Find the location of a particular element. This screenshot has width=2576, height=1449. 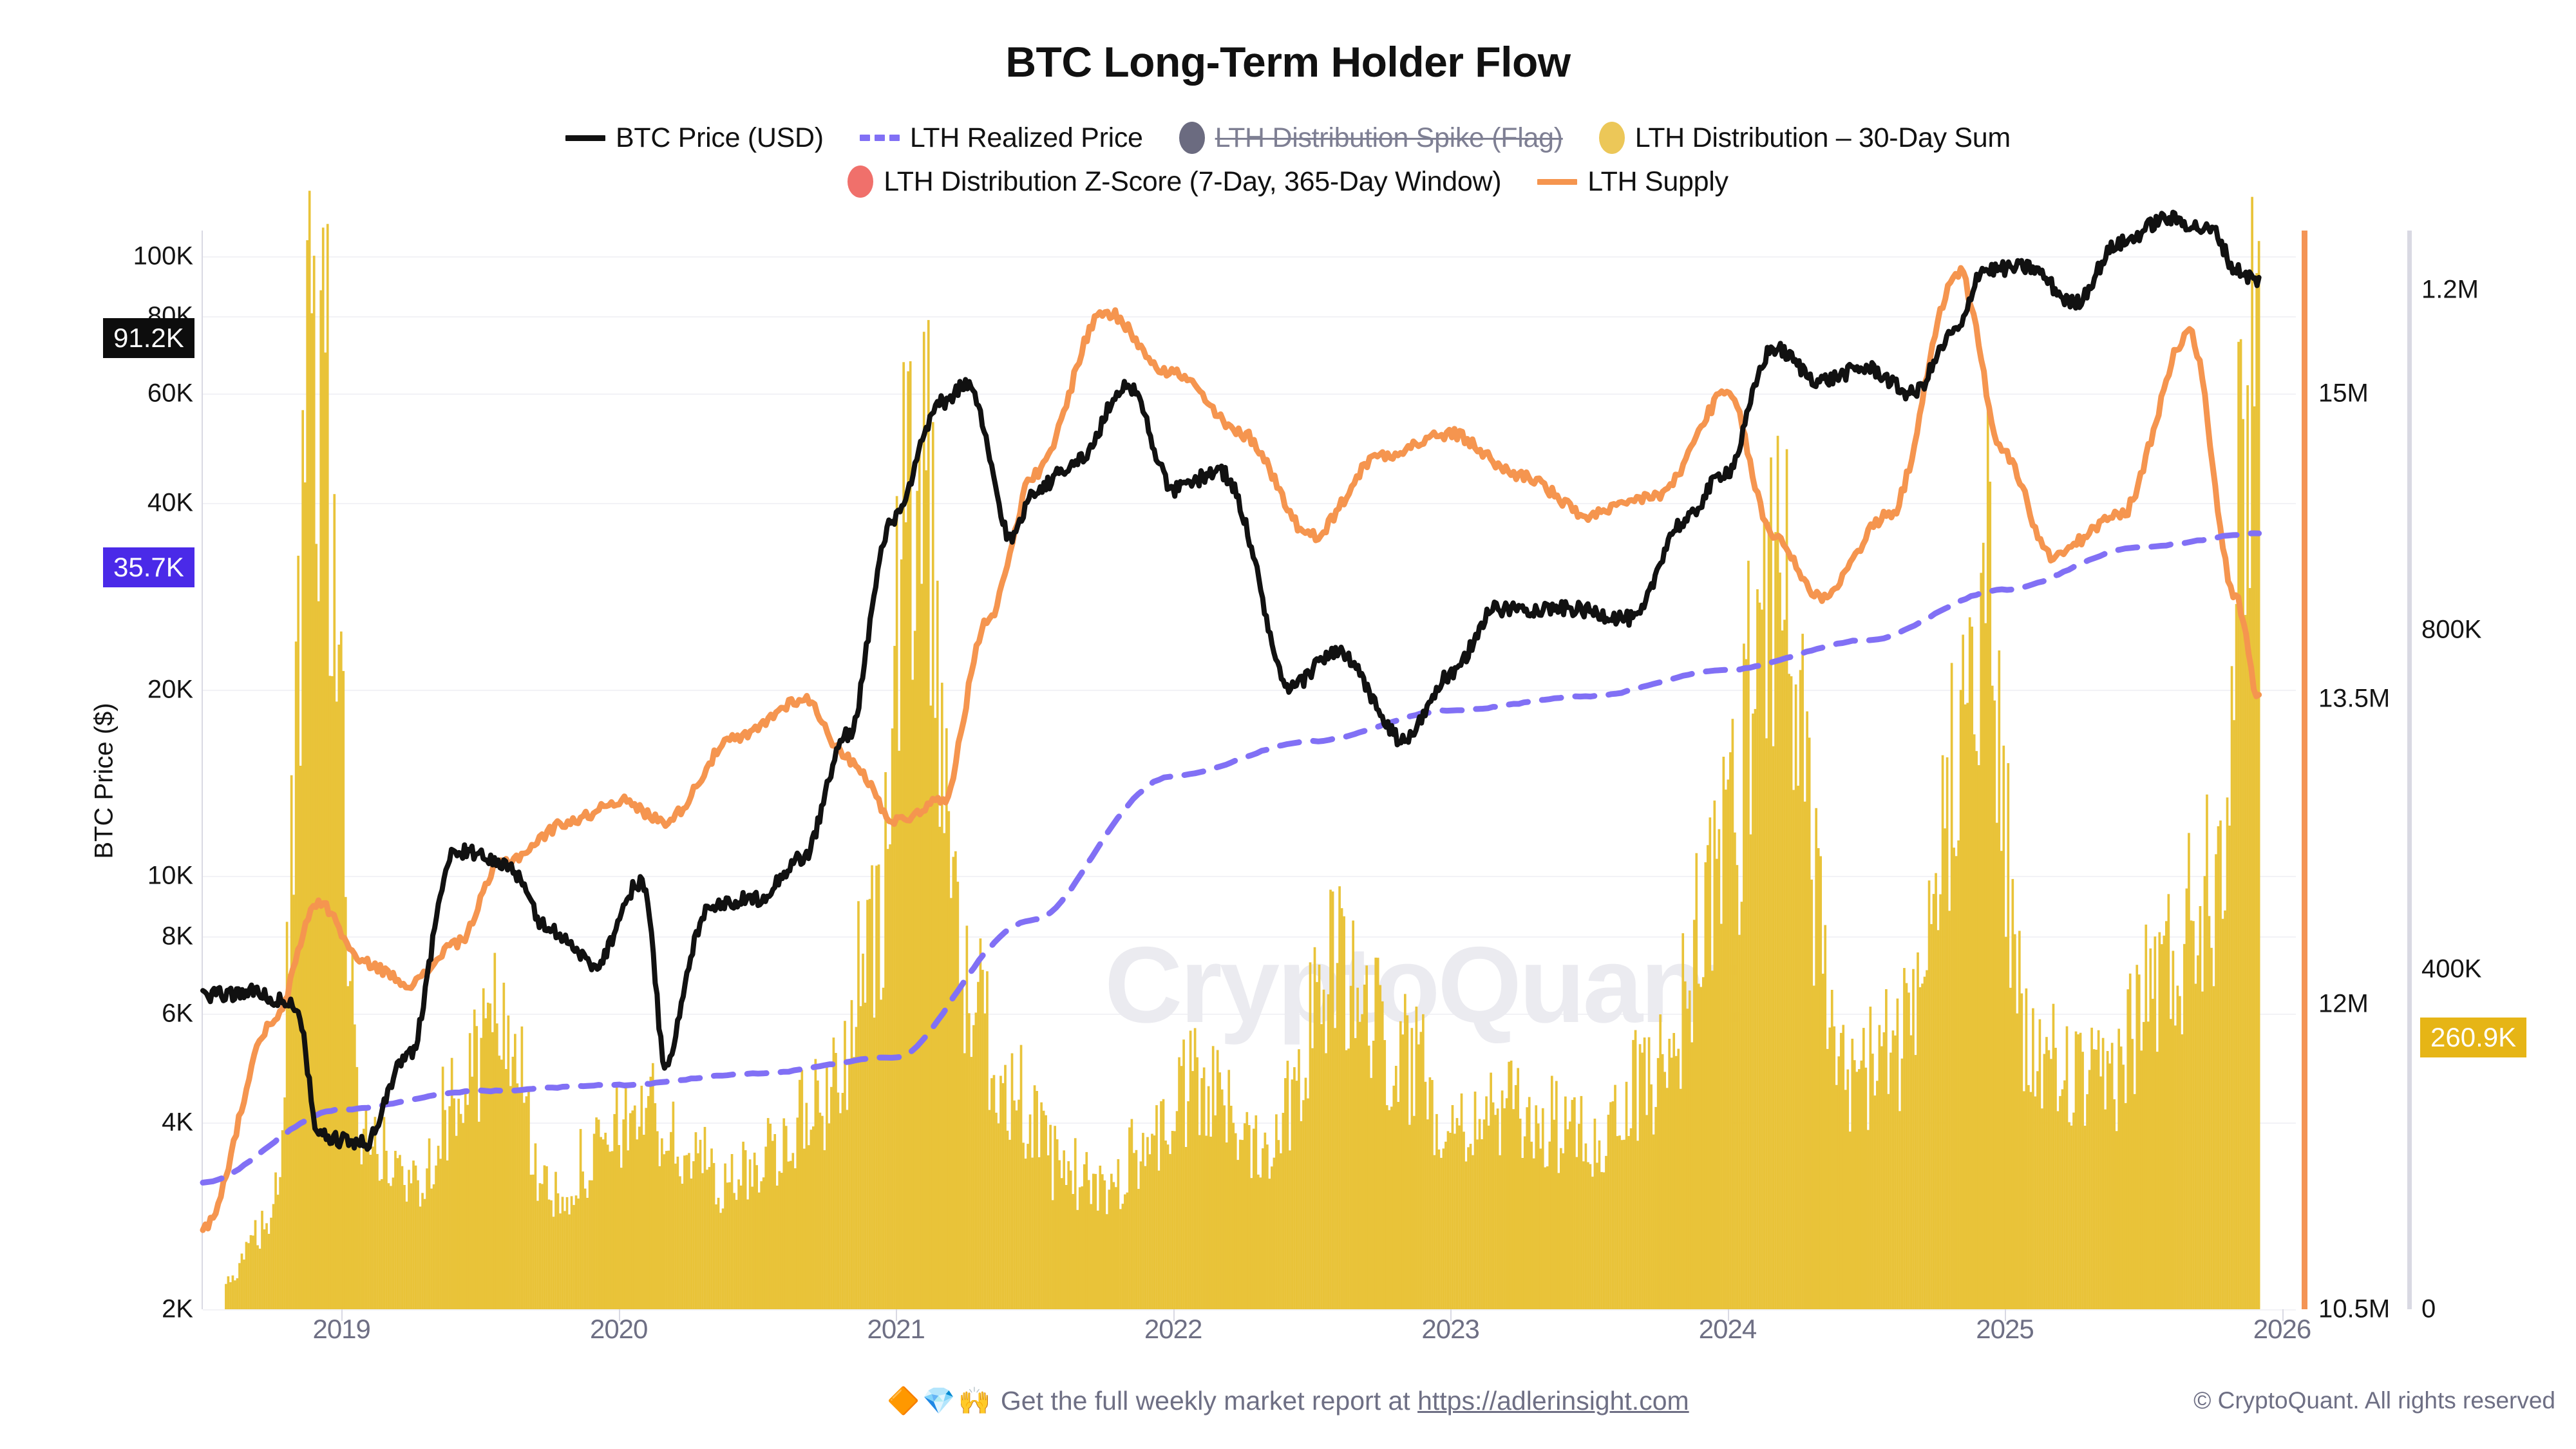

legend-btc-price: BTC Price (USD) is located at coordinates (694, 138).